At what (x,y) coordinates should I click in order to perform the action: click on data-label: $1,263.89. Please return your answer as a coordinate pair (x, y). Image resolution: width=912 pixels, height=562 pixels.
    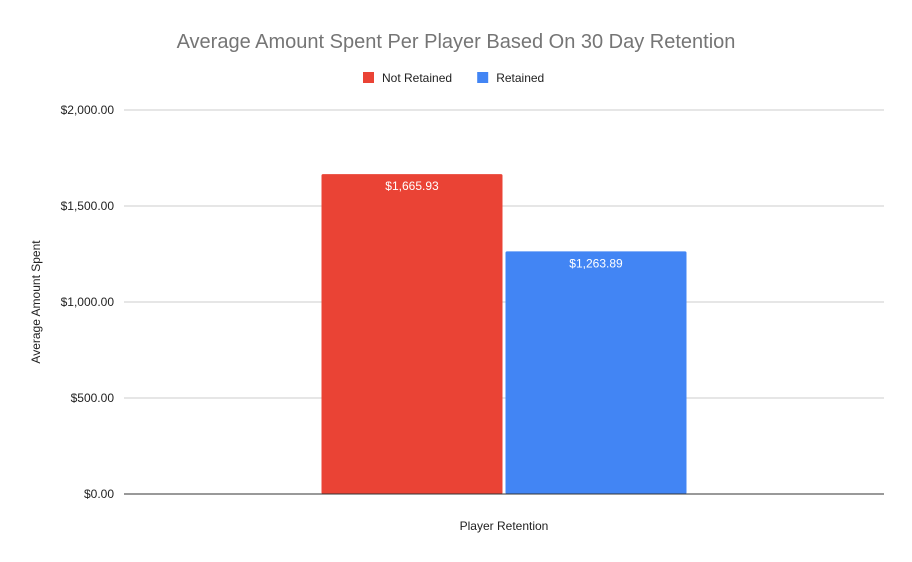
    Looking at the image, I should click on (596, 263).